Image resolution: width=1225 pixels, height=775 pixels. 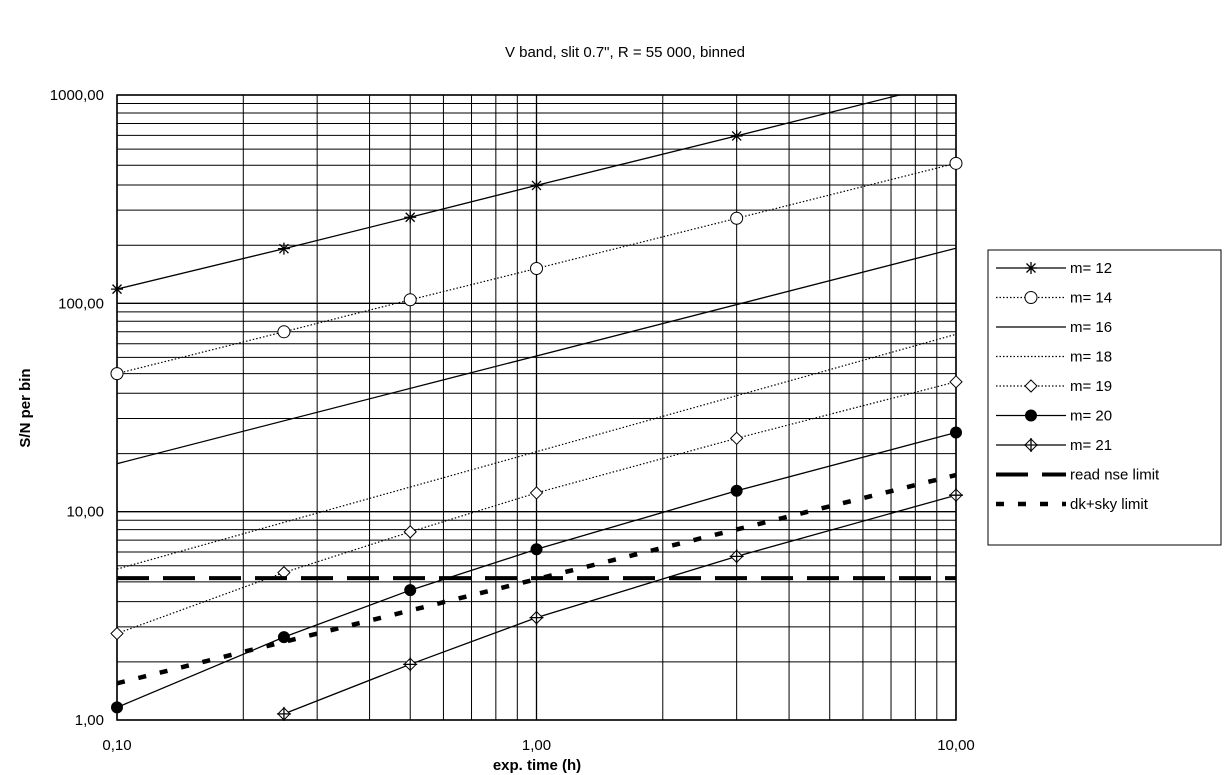 I want to click on legend-item: dk+sky limit, so click(x=1072, y=504).